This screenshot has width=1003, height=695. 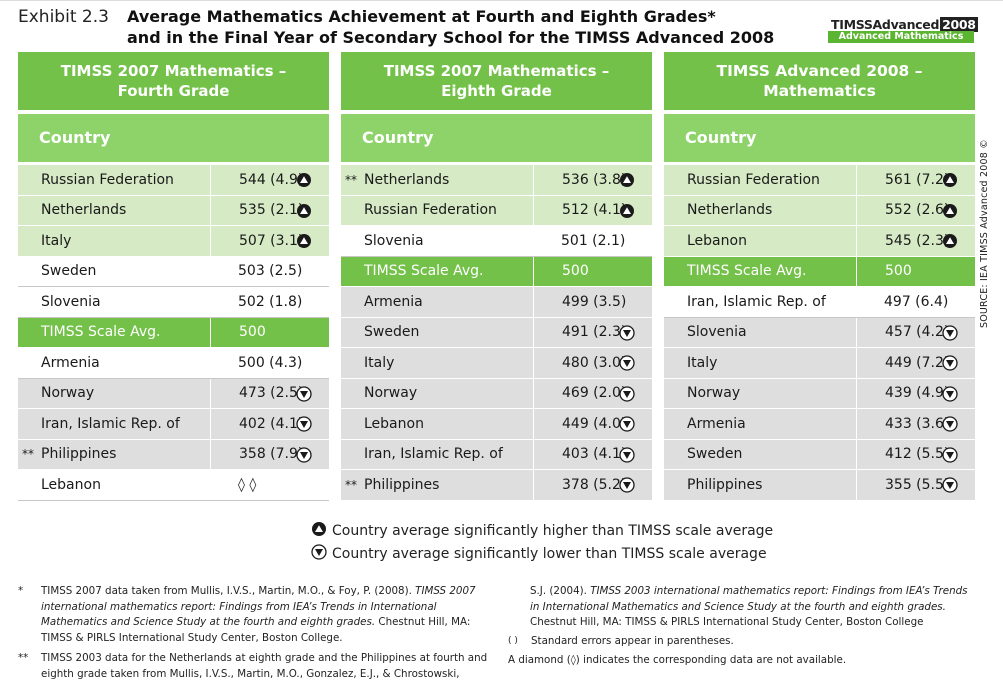 I want to click on average-score: 497 (6.4), so click(x=916, y=301).